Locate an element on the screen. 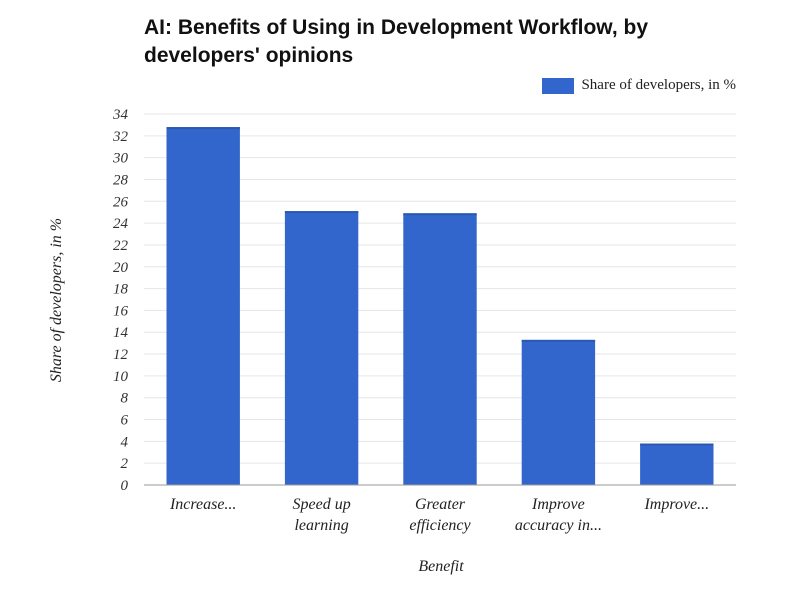  y-tick-label: 26 is located at coordinates (121, 202).